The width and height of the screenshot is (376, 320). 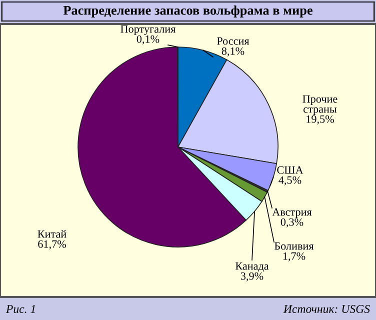 I want to click on data-label: 4,5%, so click(x=290, y=181).